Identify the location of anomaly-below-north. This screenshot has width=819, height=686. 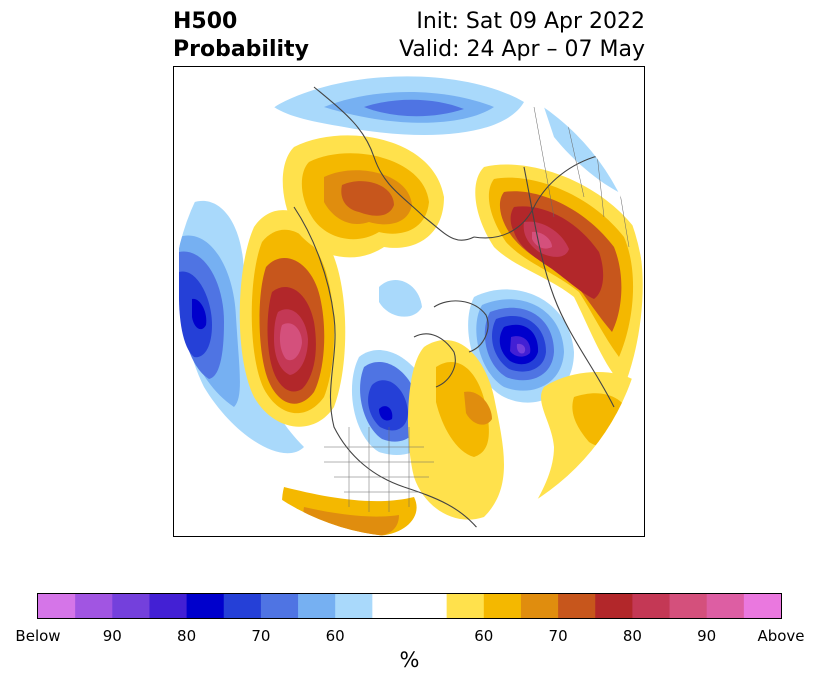
(451, 136).